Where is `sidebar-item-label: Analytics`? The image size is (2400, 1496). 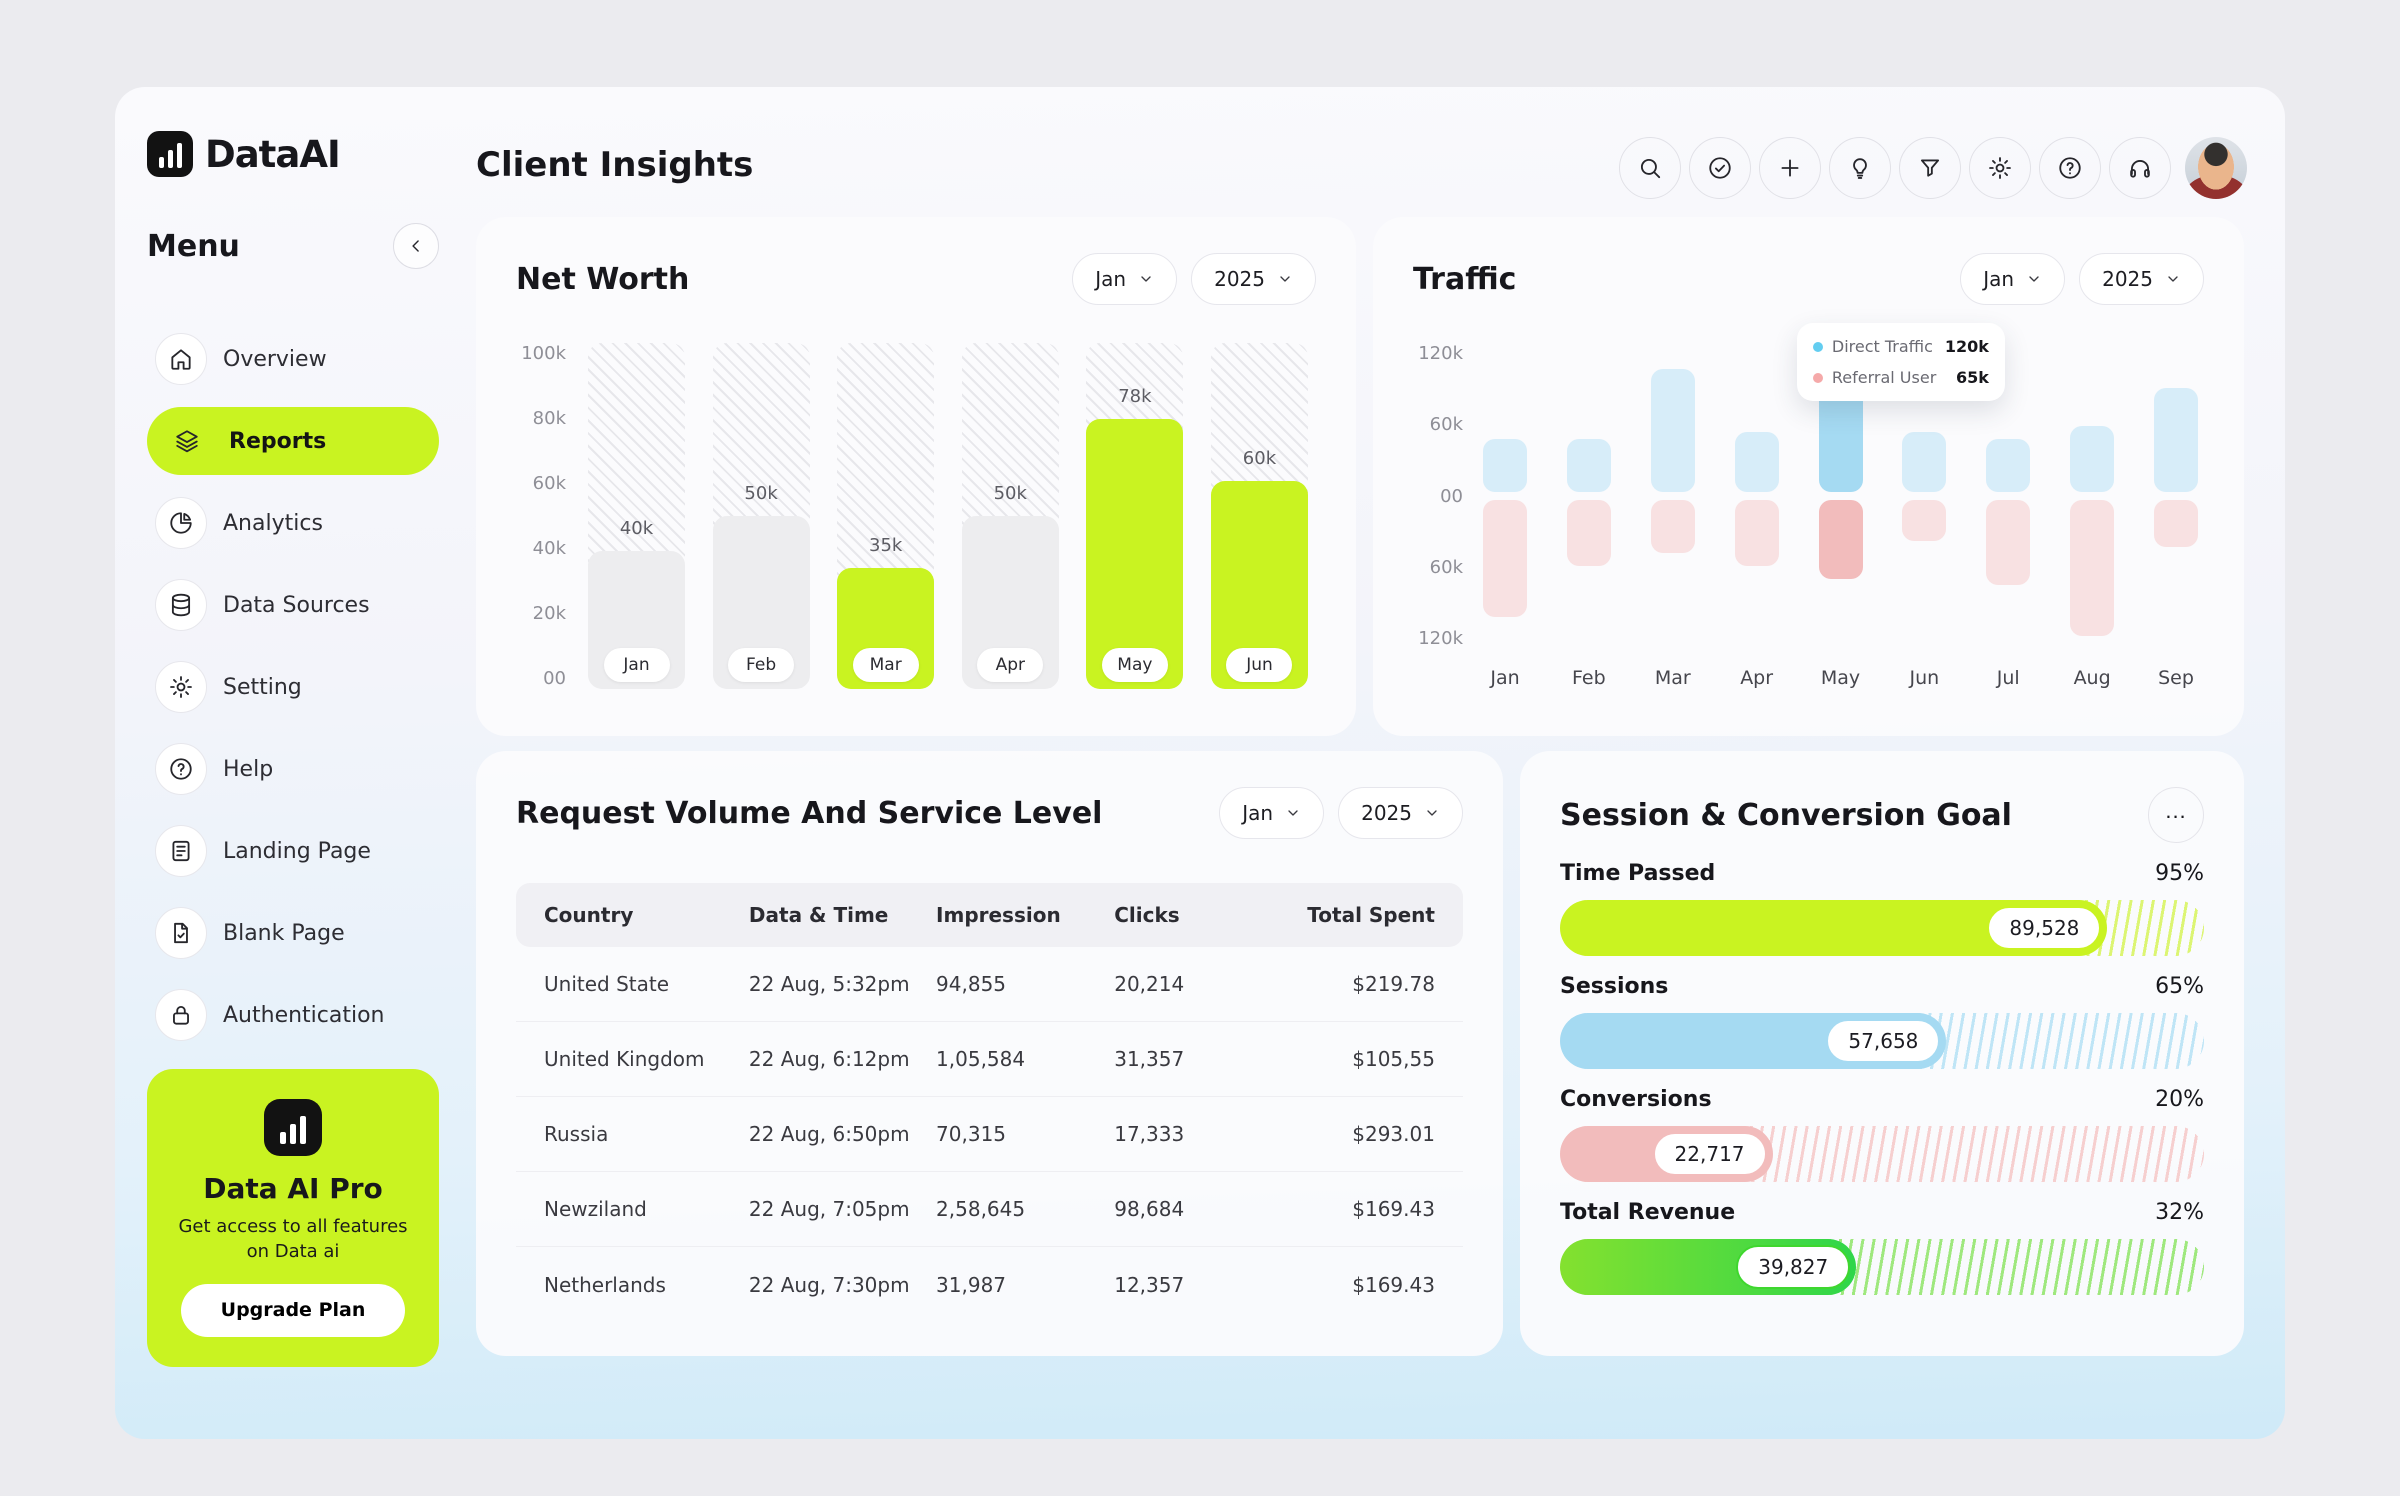 sidebar-item-label: Analytics is located at coordinates (273, 523).